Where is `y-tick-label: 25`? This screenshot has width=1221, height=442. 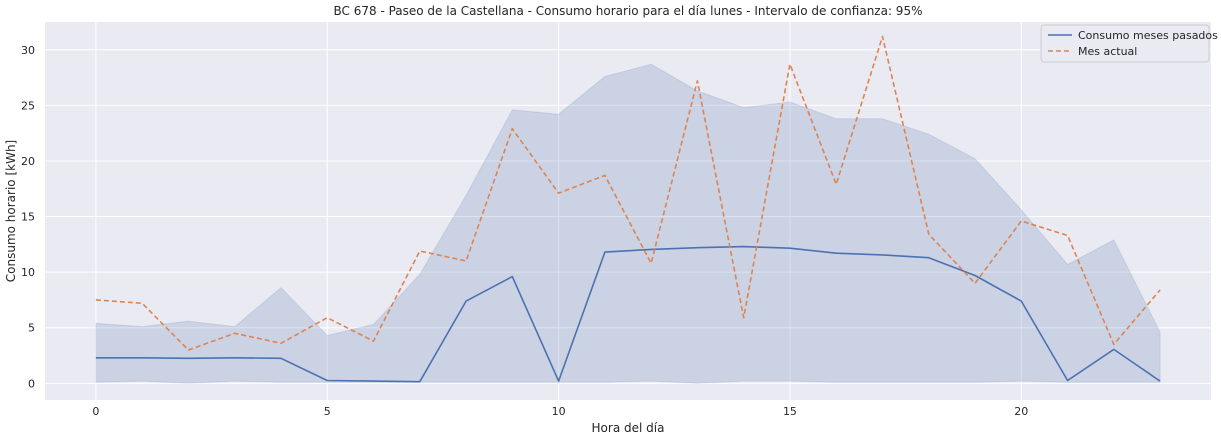 y-tick-label: 25 is located at coordinates (28, 105).